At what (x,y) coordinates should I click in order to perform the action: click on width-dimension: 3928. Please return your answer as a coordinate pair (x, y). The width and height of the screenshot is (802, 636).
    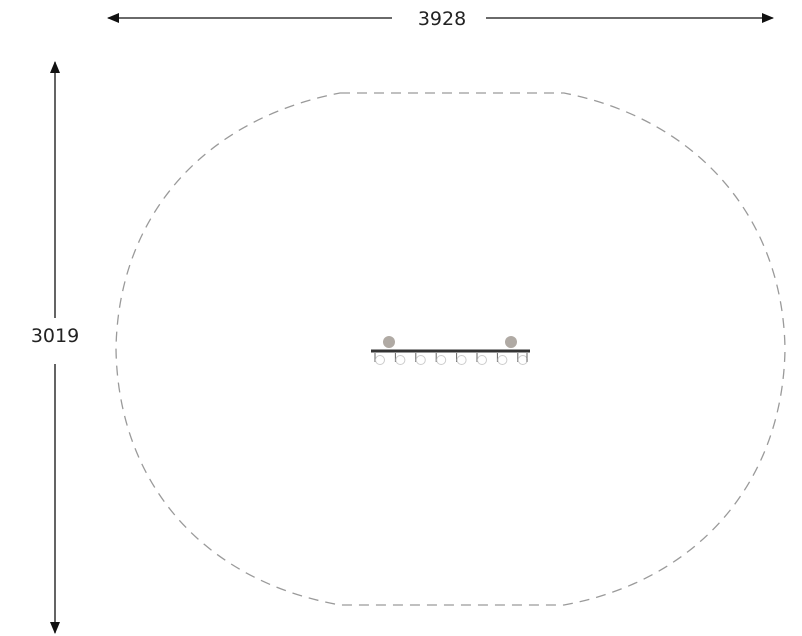
    Looking at the image, I should click on (440, 19).